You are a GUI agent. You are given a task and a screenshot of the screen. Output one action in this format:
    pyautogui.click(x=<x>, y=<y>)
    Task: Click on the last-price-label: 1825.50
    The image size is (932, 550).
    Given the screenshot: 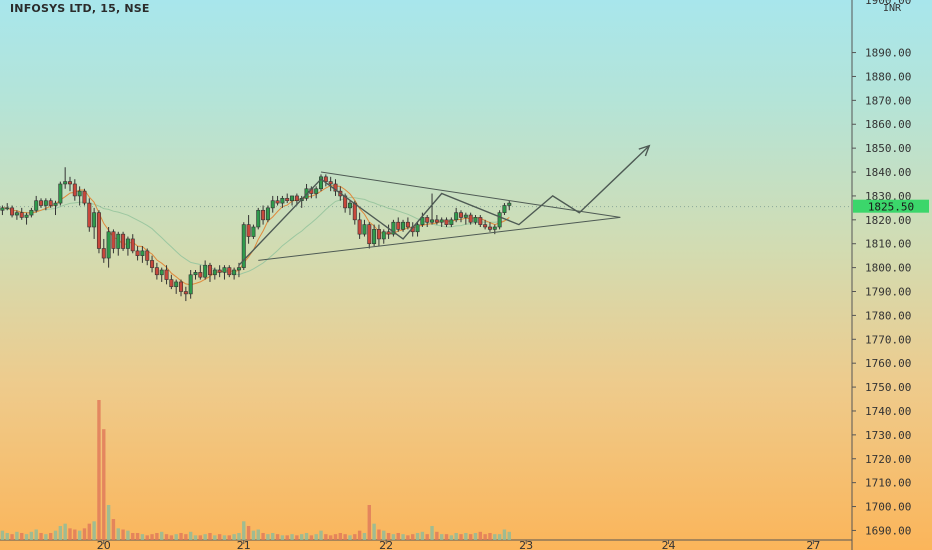 What is the action you would take?
    pyautogui.click(x=891, y=207)
    